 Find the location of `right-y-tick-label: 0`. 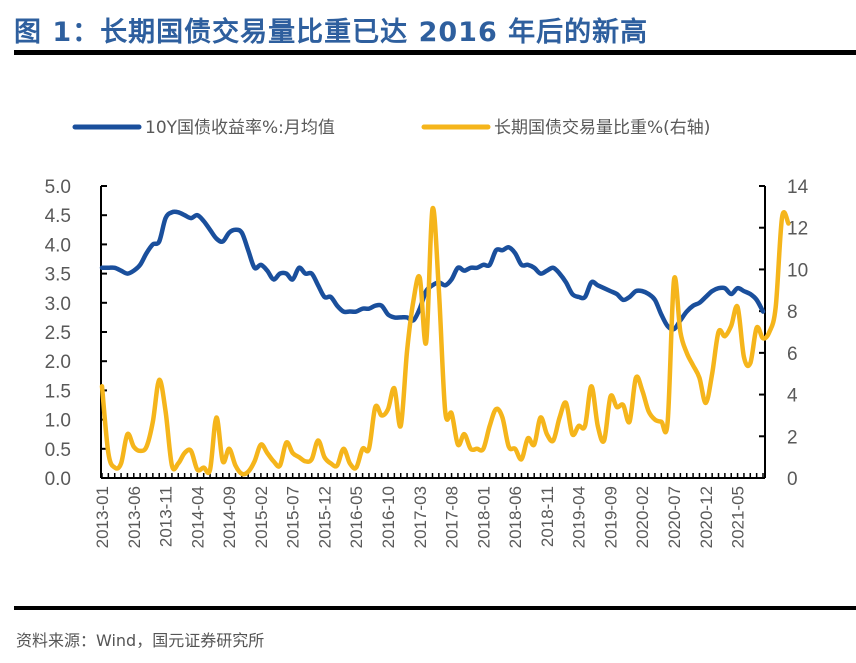

right-y-tick-label: 0 is located at coordinates (792, 479).